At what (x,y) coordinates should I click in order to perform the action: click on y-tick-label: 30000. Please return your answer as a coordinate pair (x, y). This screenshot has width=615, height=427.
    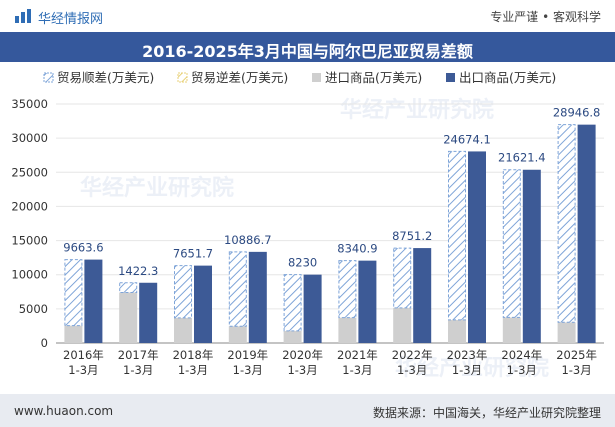
    Looking at the image, I should click on (29, 138).